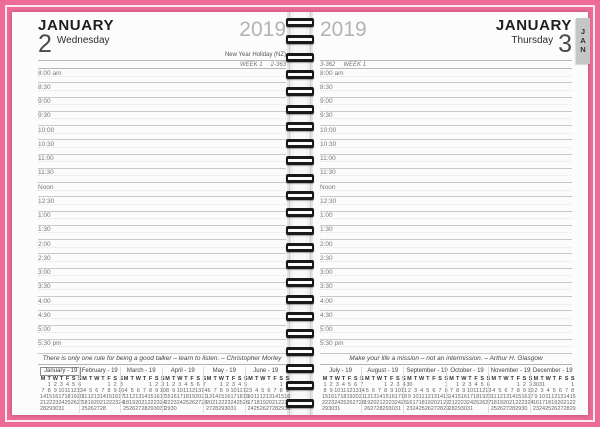  I want to click on mini-day-cell: 15, so click(150, 397).